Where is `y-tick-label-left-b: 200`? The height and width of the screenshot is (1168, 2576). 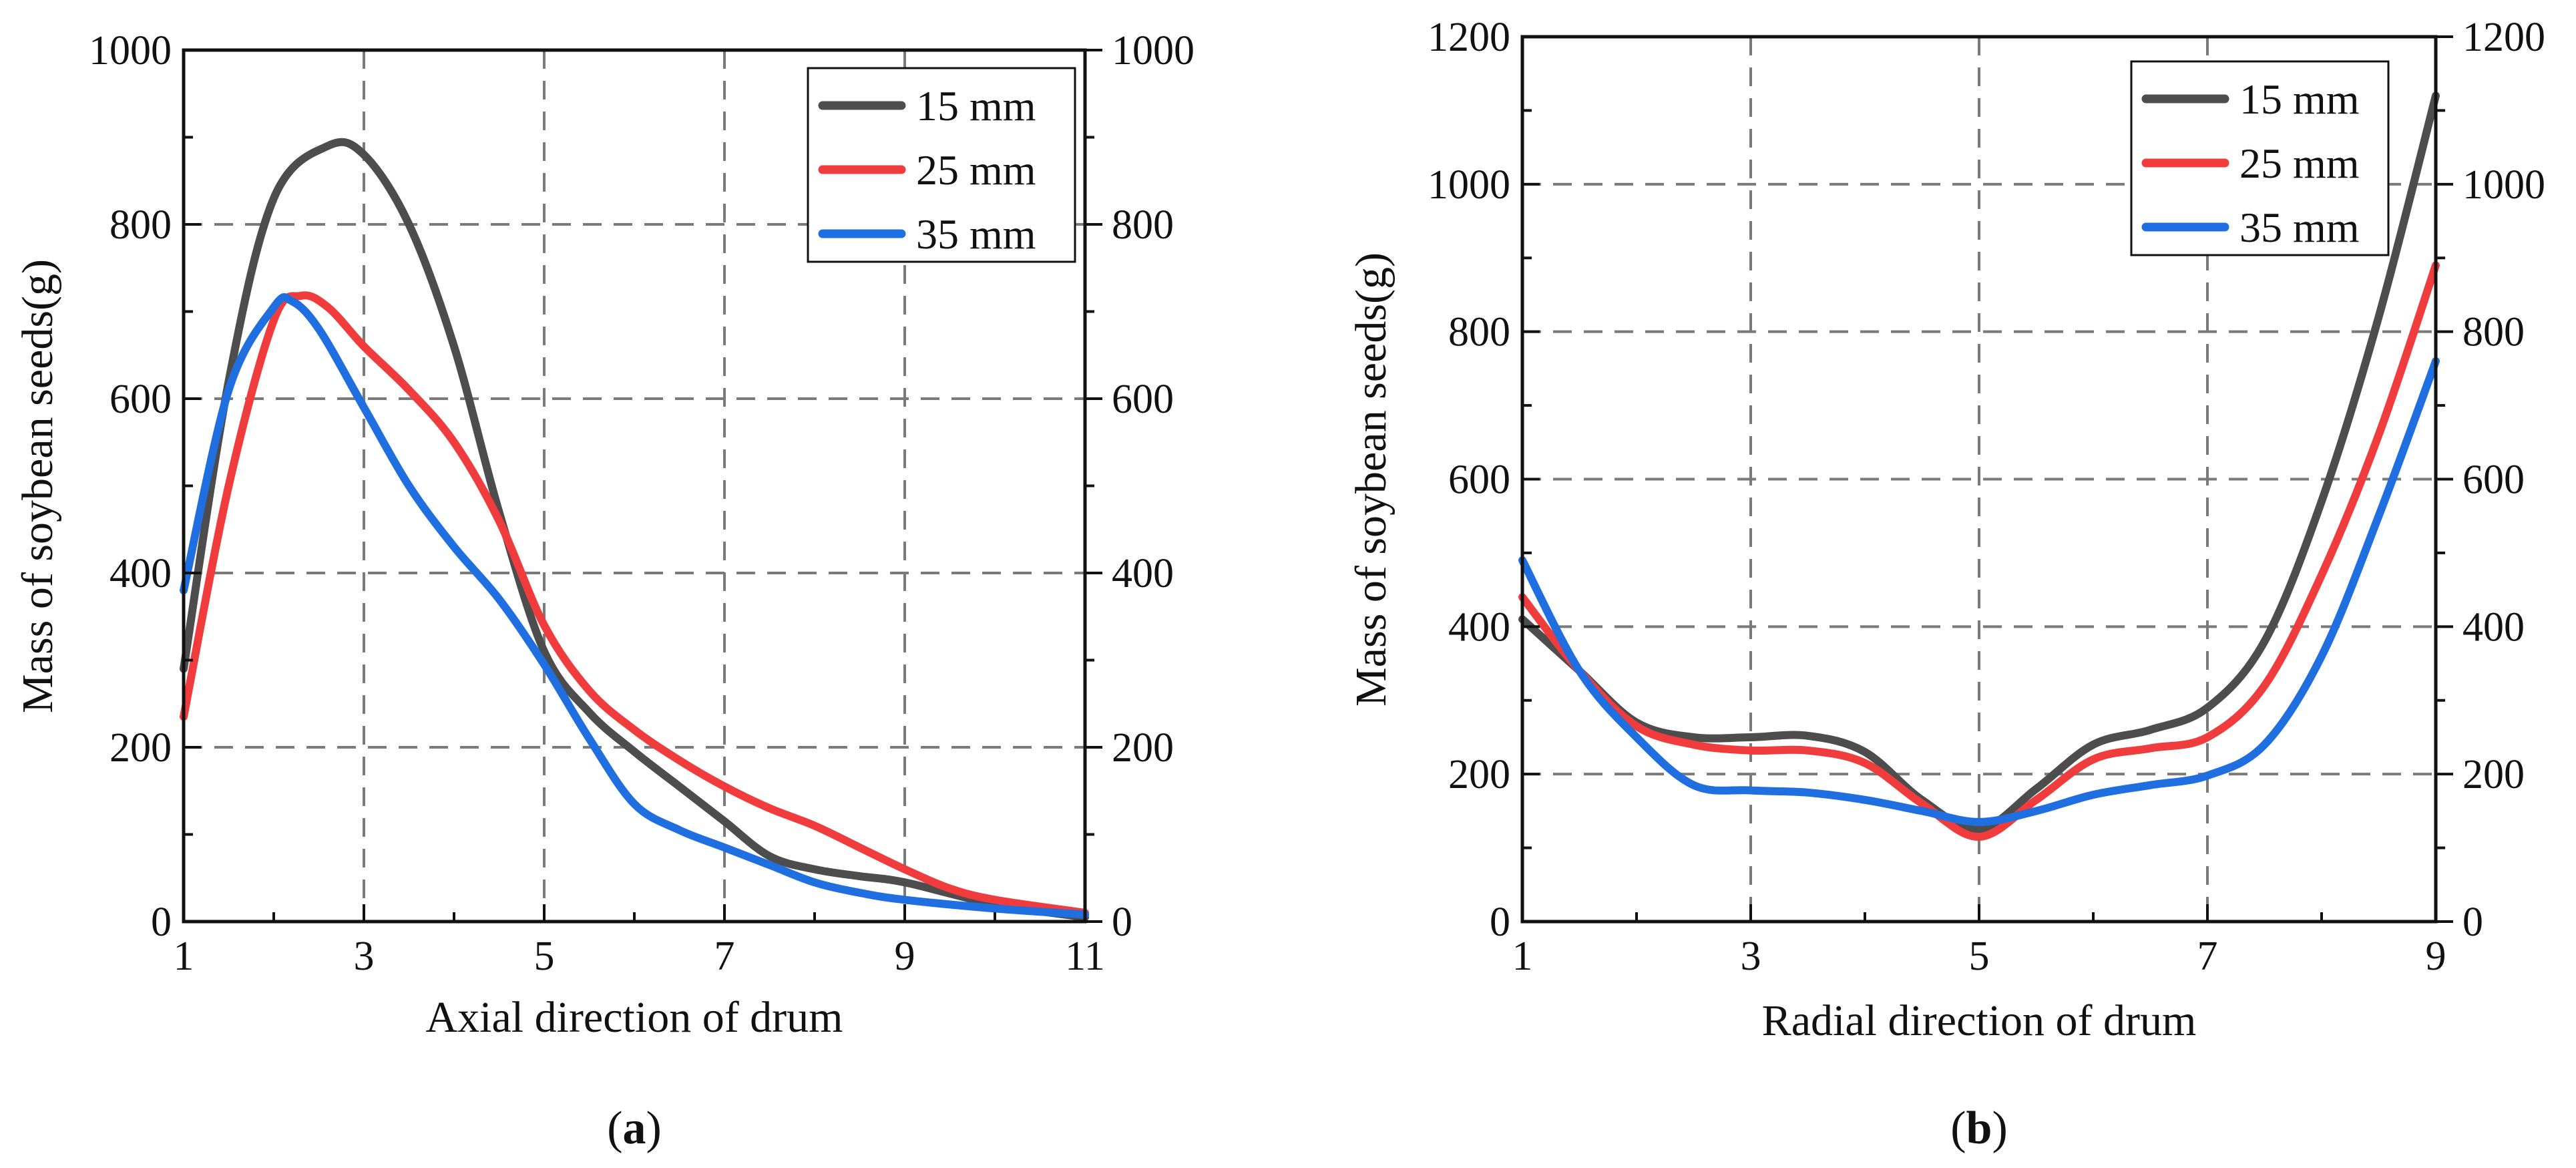 y-tick-label-left-b: 200 is located at coordinates (1479, 774).